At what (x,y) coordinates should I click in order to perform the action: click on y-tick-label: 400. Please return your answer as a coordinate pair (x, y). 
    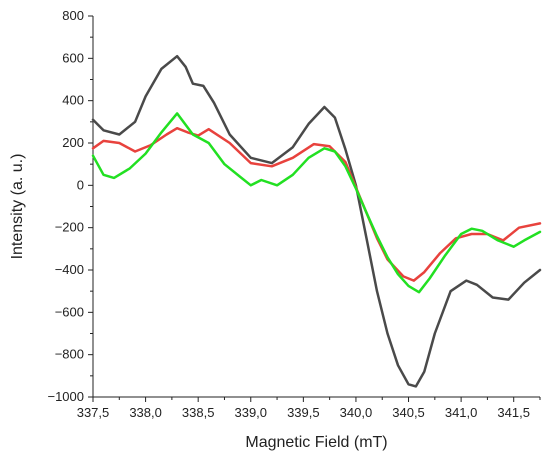
    Looking at the image, I should click on (73, 100).